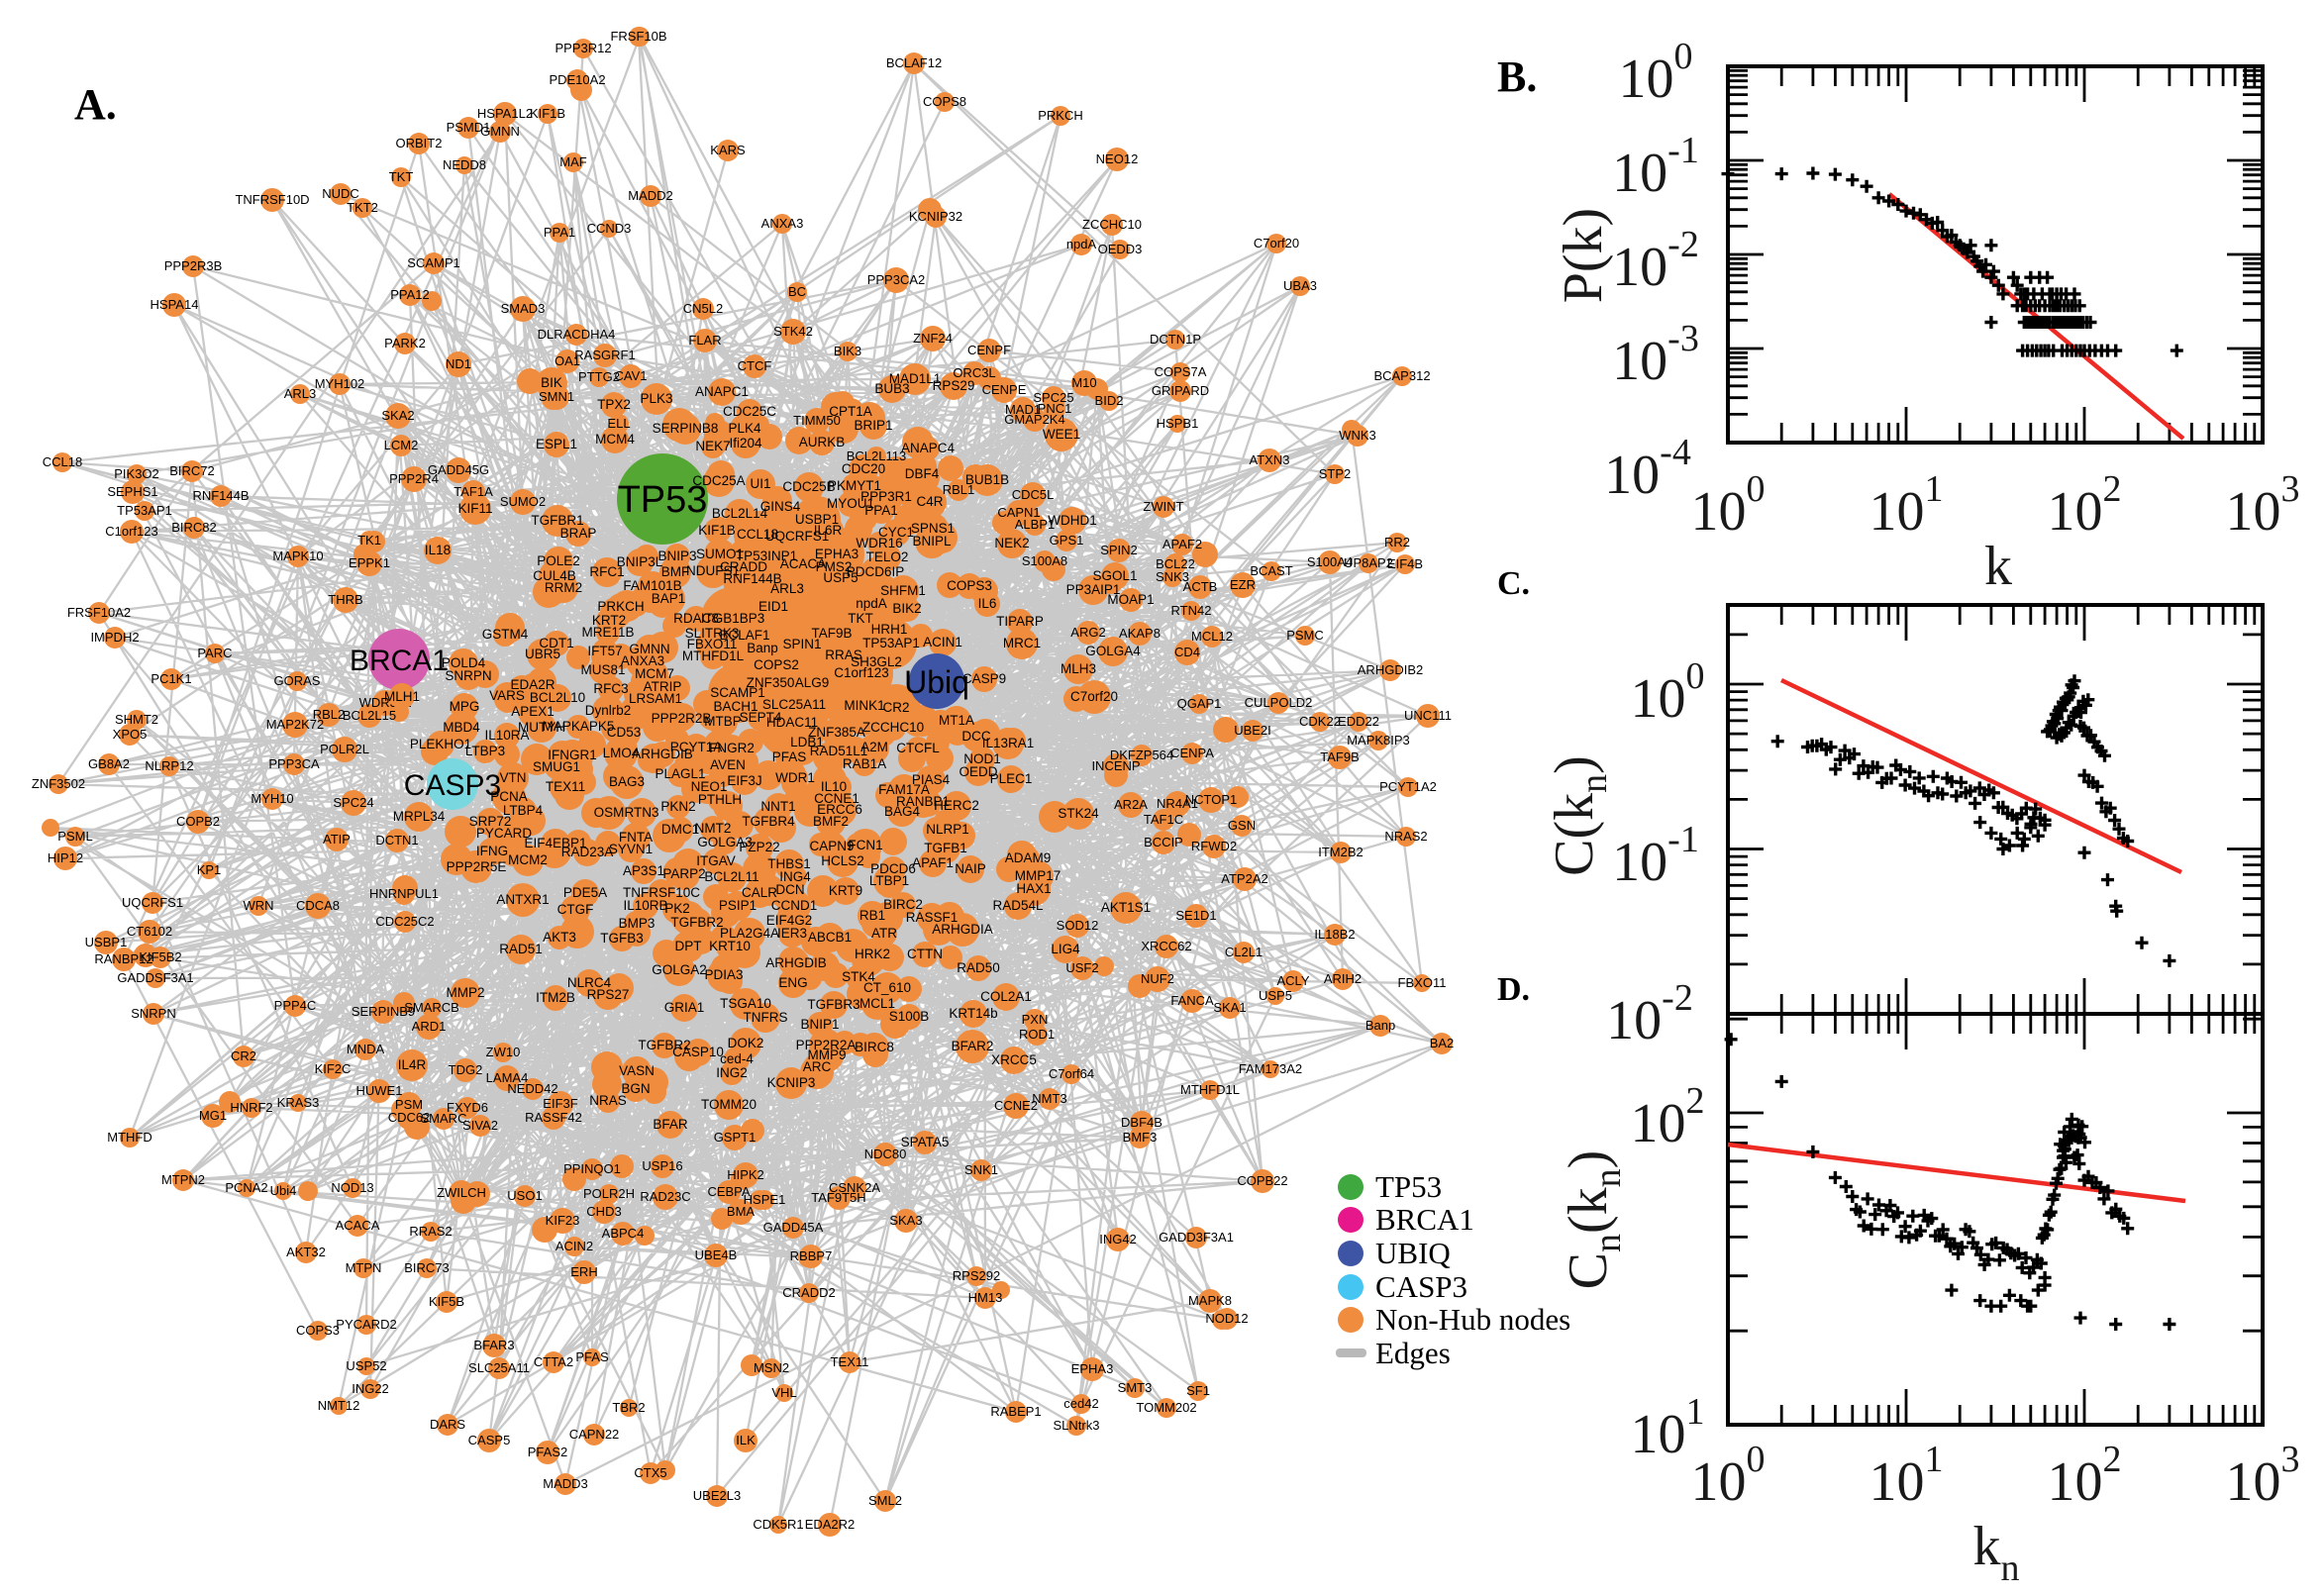  Describe the element at coordinates (1579, 815) in the screenshot. I see `svg-text: C(kn)` at that location.